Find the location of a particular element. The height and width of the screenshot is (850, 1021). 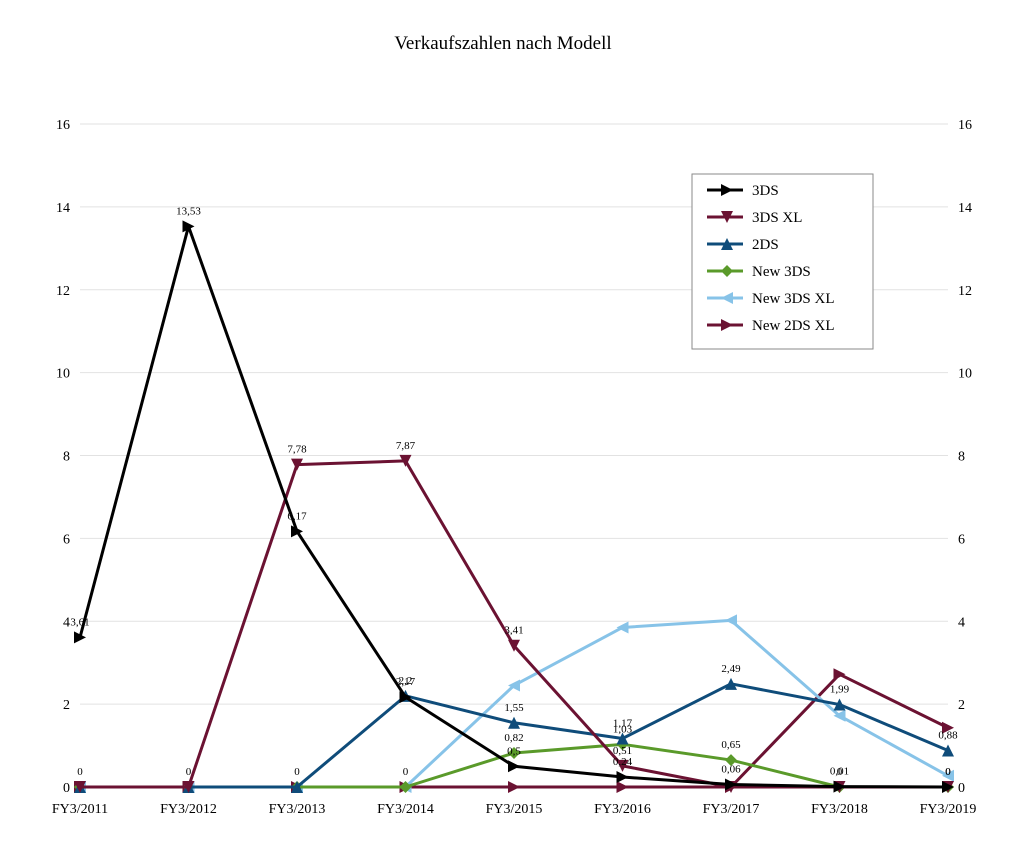

y-tick-label-left: 8 is located at coordinates (66, 457).